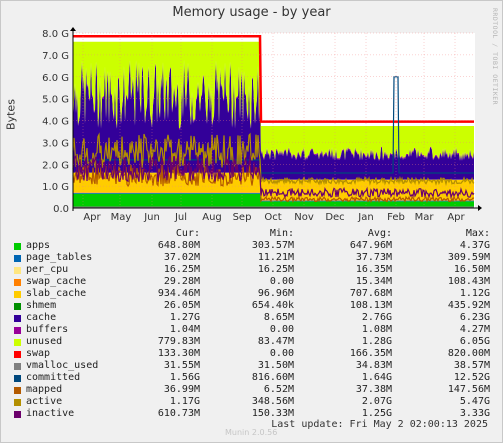 This screenshot has width=503, height=443. I want to click on legend-row-apps: apps 648.80M 303.57M 647.96M 4.37G, so click(252, 246).